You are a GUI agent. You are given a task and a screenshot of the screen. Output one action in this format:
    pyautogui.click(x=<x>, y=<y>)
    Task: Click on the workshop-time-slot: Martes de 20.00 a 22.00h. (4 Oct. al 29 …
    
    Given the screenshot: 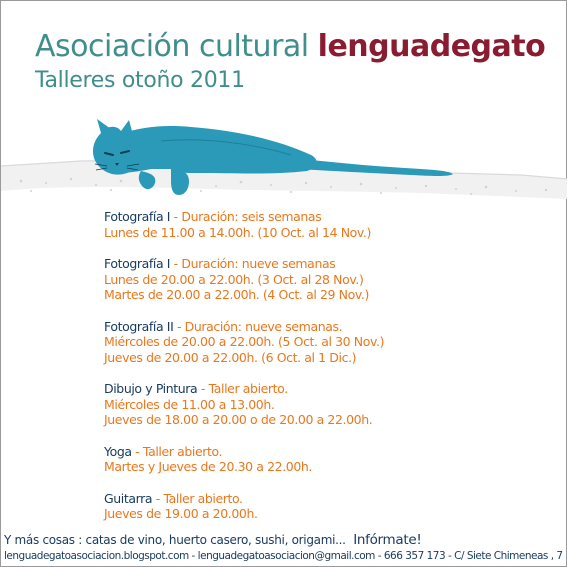 What is the action you would take?
    pyautogui.click(x=236, y=294)
    